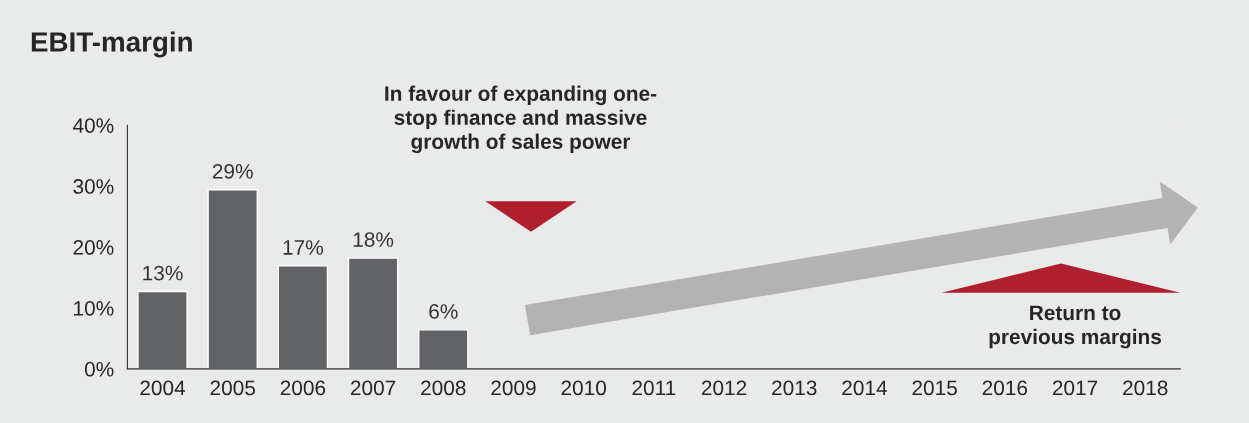 The height and width of the screenshot is (423, 1249). What do you see at coordinates (443, 388) in the screenshot?
I see `x-tick-label: 2008` at bounding box center [443, 388].